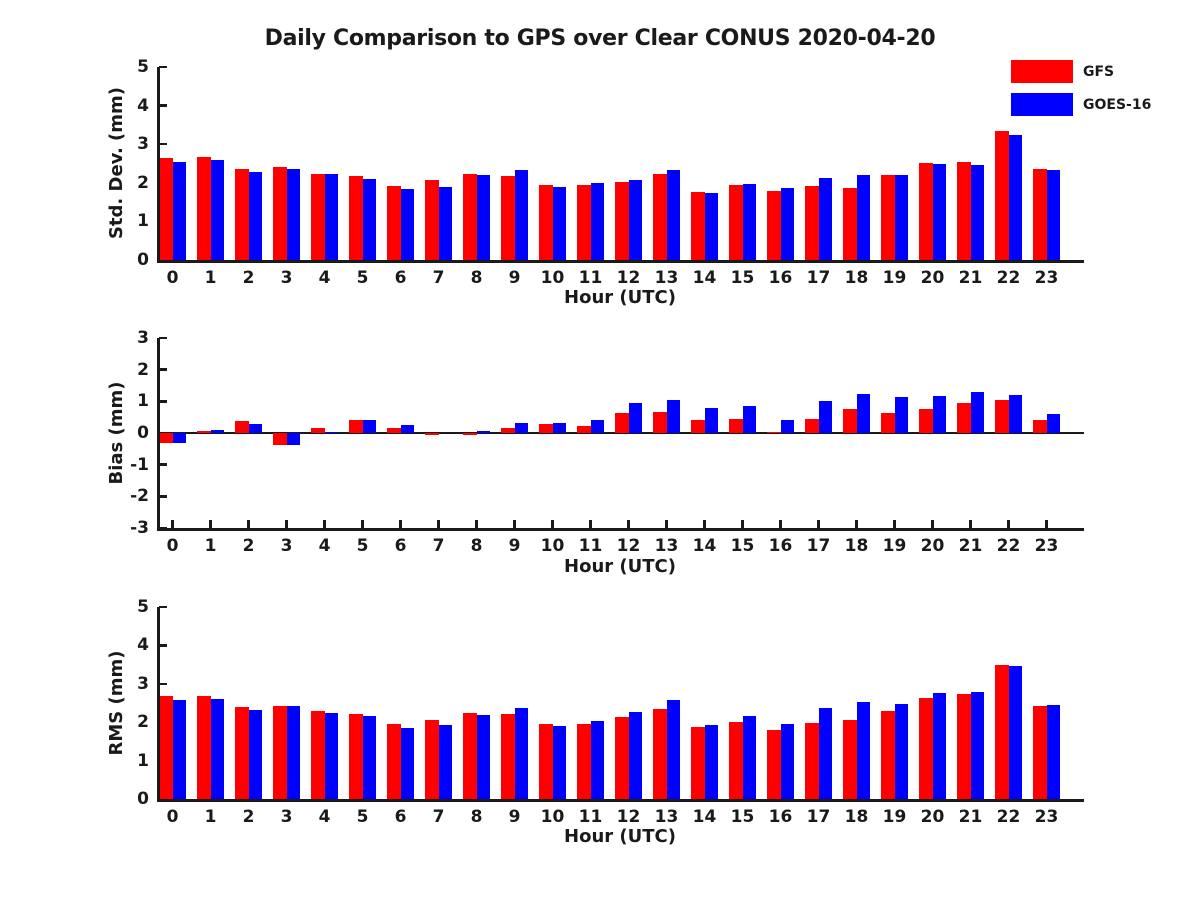  Describe the element at coordinates (476, 546) in the screenshot. I see `x-tick-label: 8` at that location.